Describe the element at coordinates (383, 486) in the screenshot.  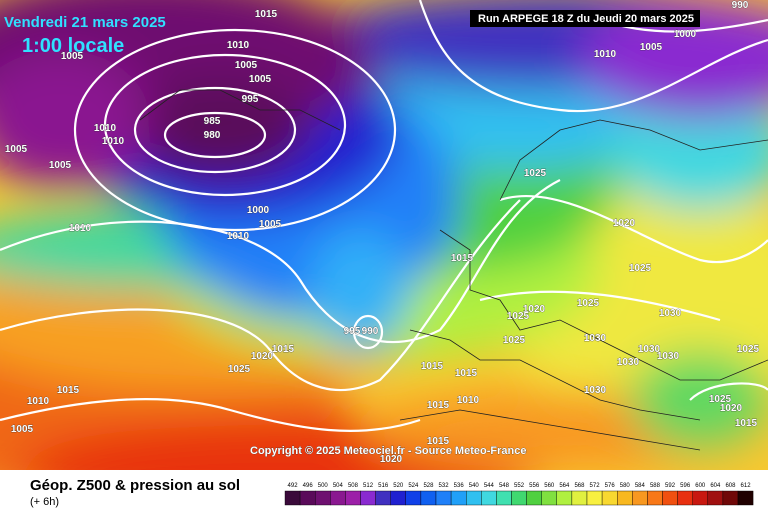
I see `scale-label: 516` at that location.